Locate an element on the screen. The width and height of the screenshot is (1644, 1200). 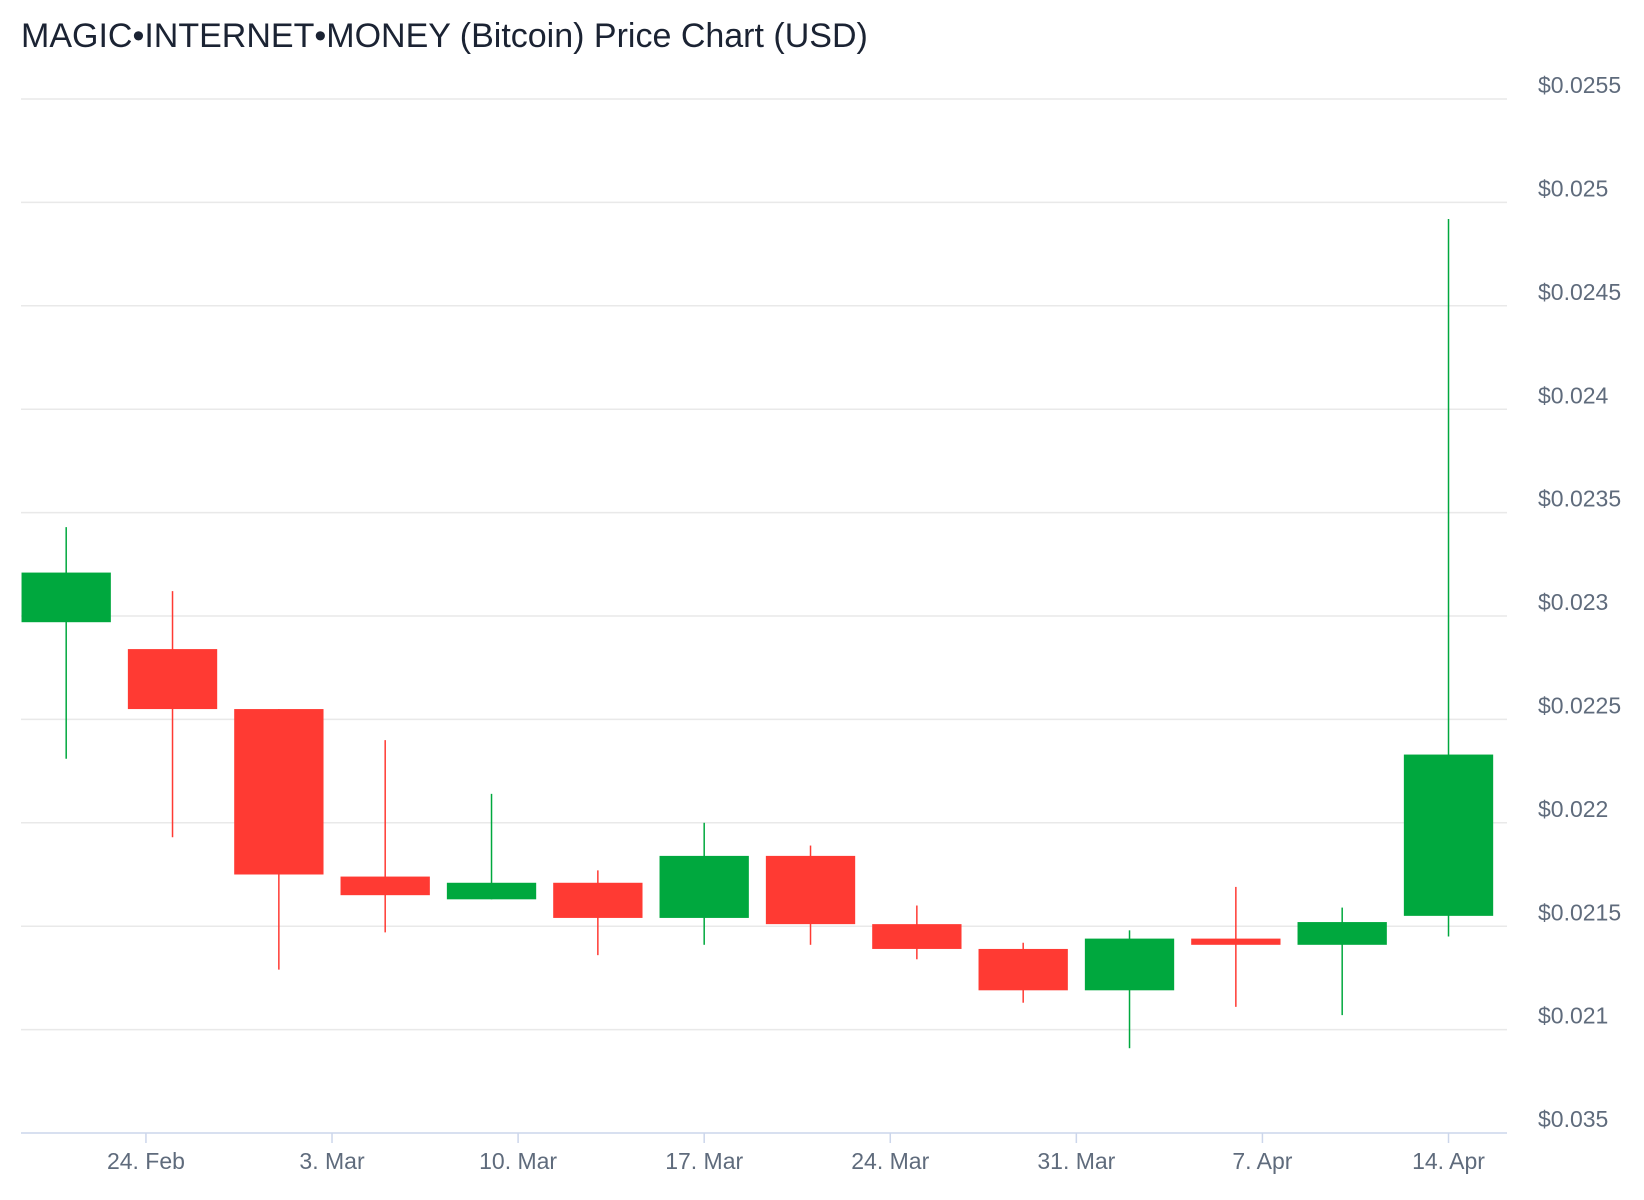
y-tick-label: $0.021 is located at coordinates (1573, 1016).